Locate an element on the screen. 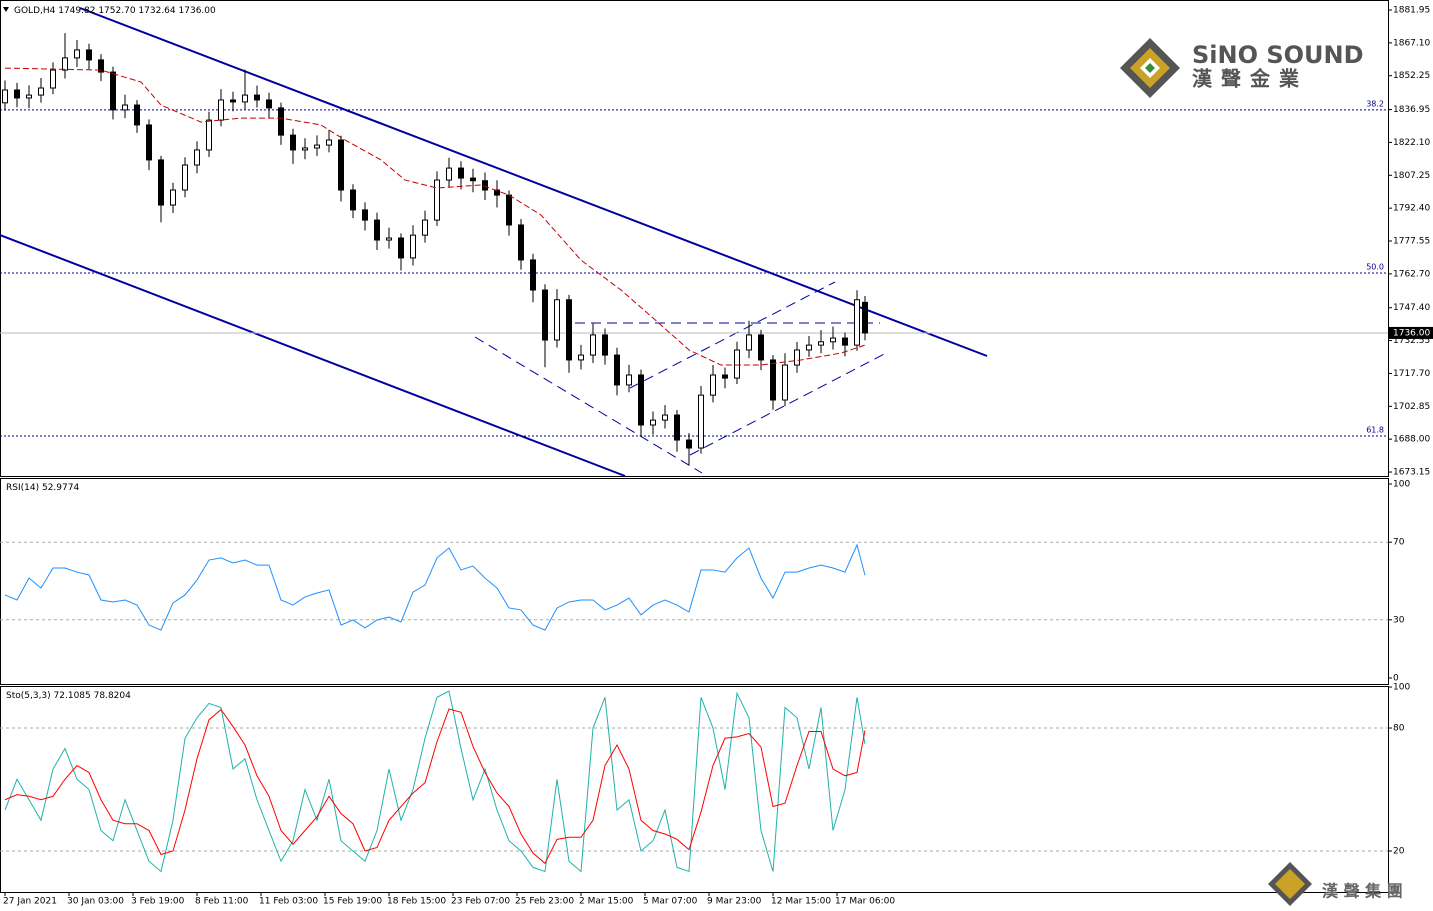  y-tick-label: 1747.40 is located at coordinates (1411, 308).